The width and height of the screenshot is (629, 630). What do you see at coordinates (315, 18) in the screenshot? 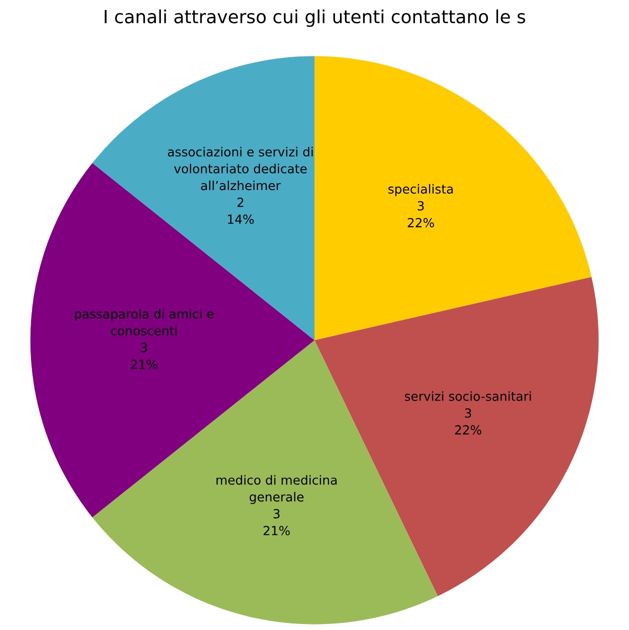
I see `chart-title: I canali attraverso cui gli utenti contattano le s` at bounding box center [315, 18].